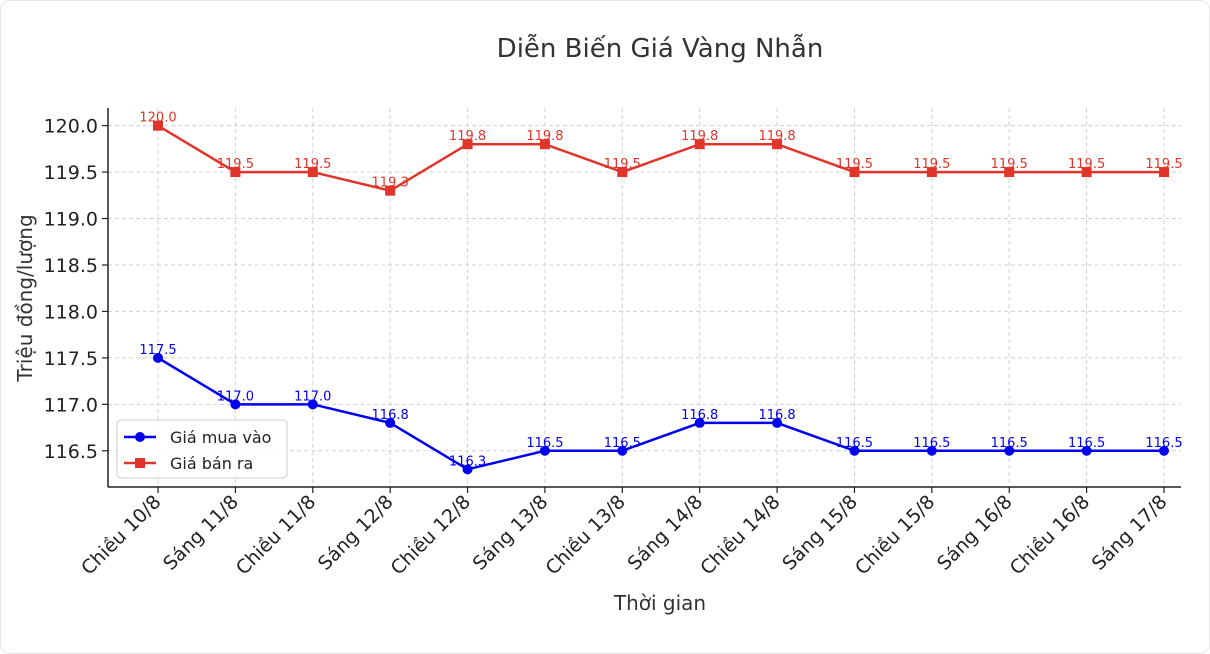 Image resolution: width=1210 pixels, height=654 pixels. What do you see at coordinates (25, 298) in the screenshot?
I see `y-axis-label: Triệu đồng/lượng` at bounding box center [25, 298].